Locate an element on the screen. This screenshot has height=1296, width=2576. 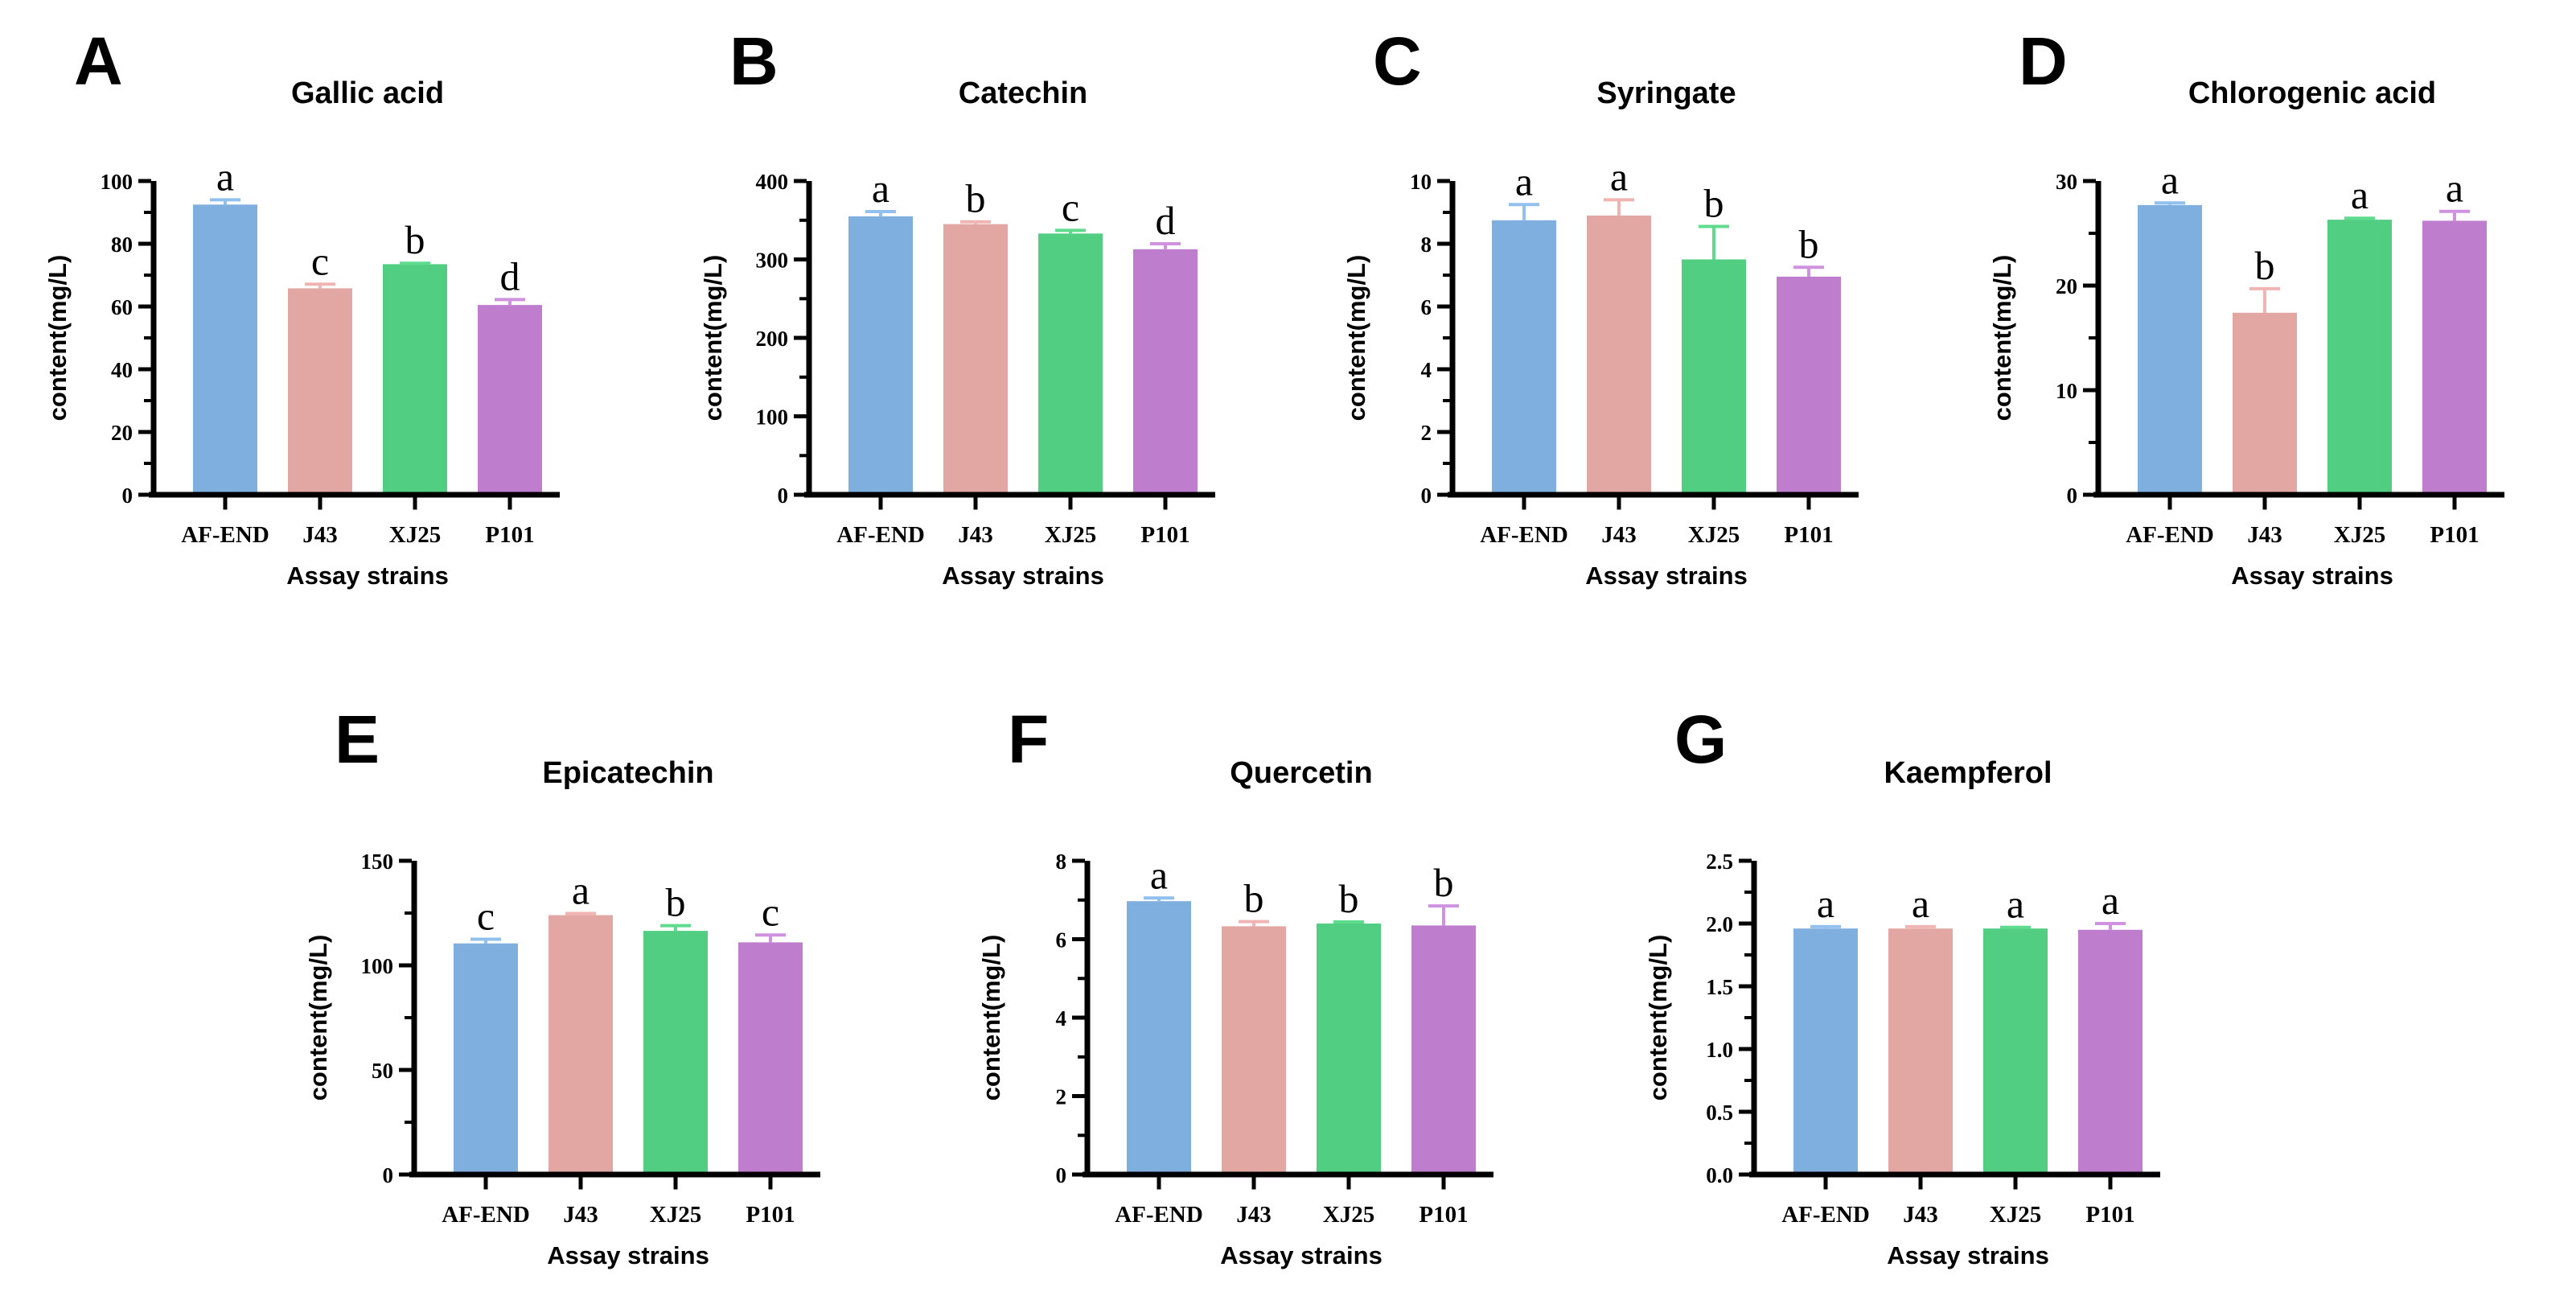
panel-letter-e: E is located at coordinates (357, 739).